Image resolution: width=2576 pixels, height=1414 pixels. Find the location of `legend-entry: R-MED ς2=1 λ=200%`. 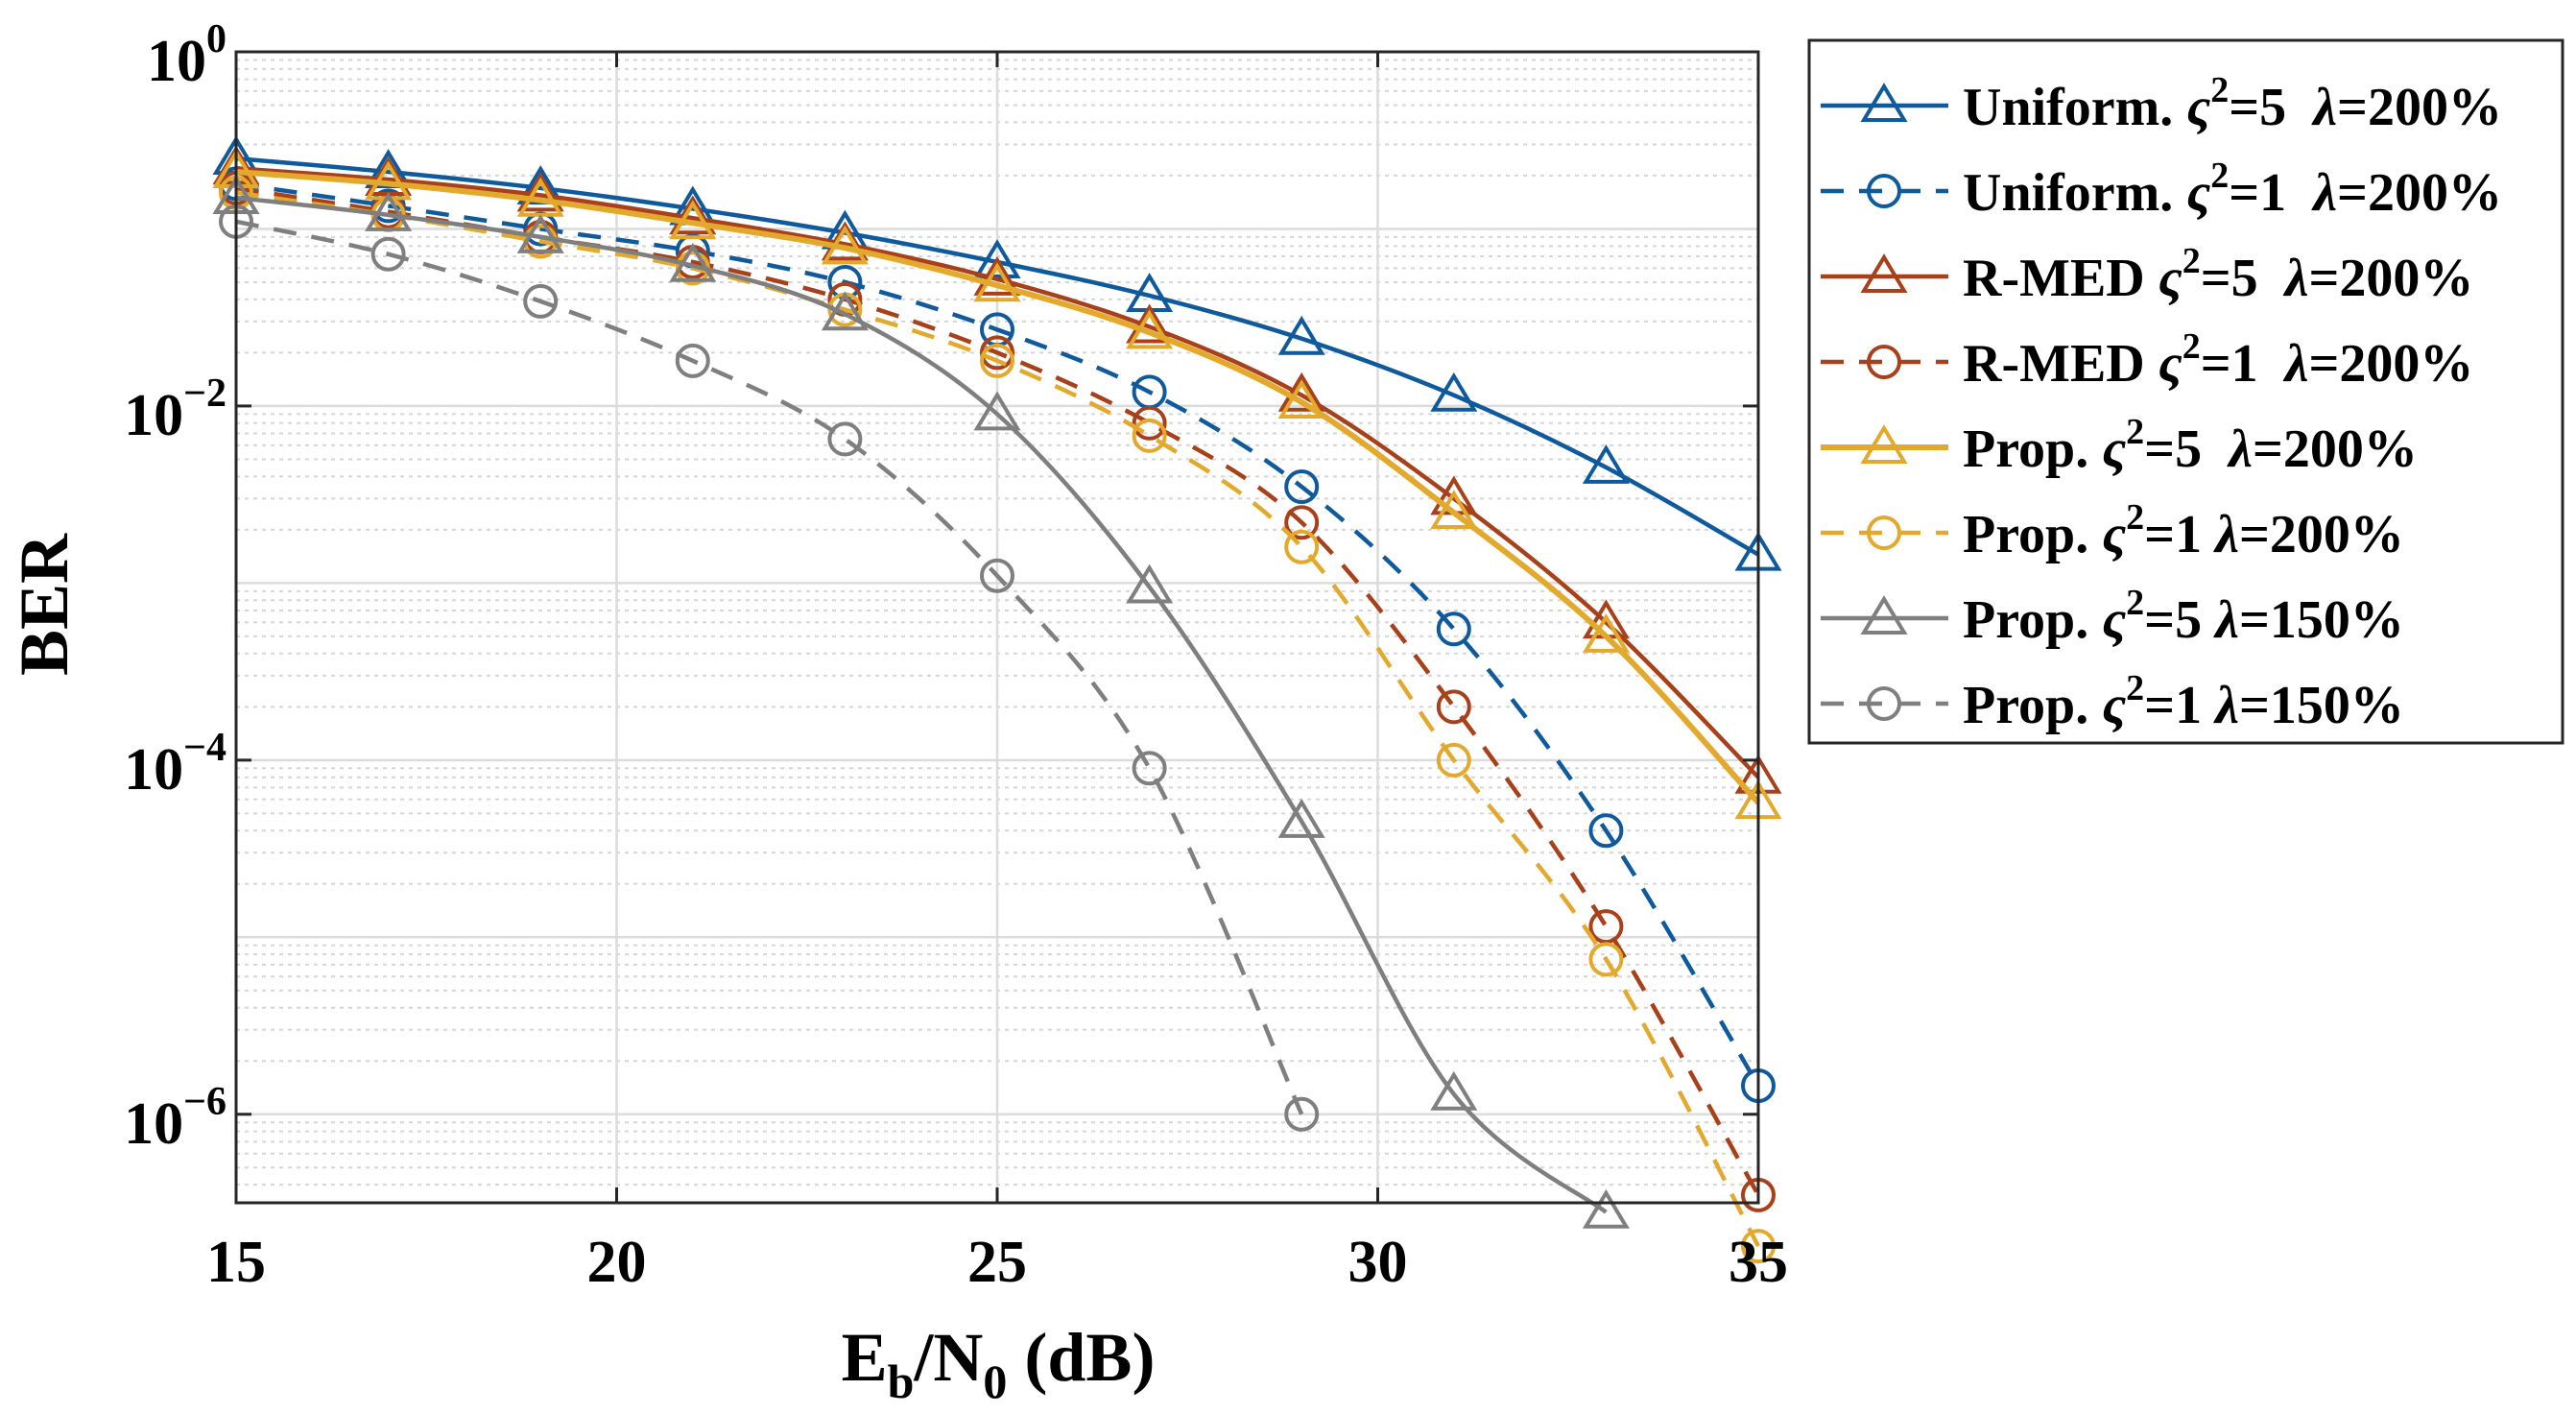

legend-entry: R-MED ς2=1 λ=200% is located at coordinates (2147, 360).